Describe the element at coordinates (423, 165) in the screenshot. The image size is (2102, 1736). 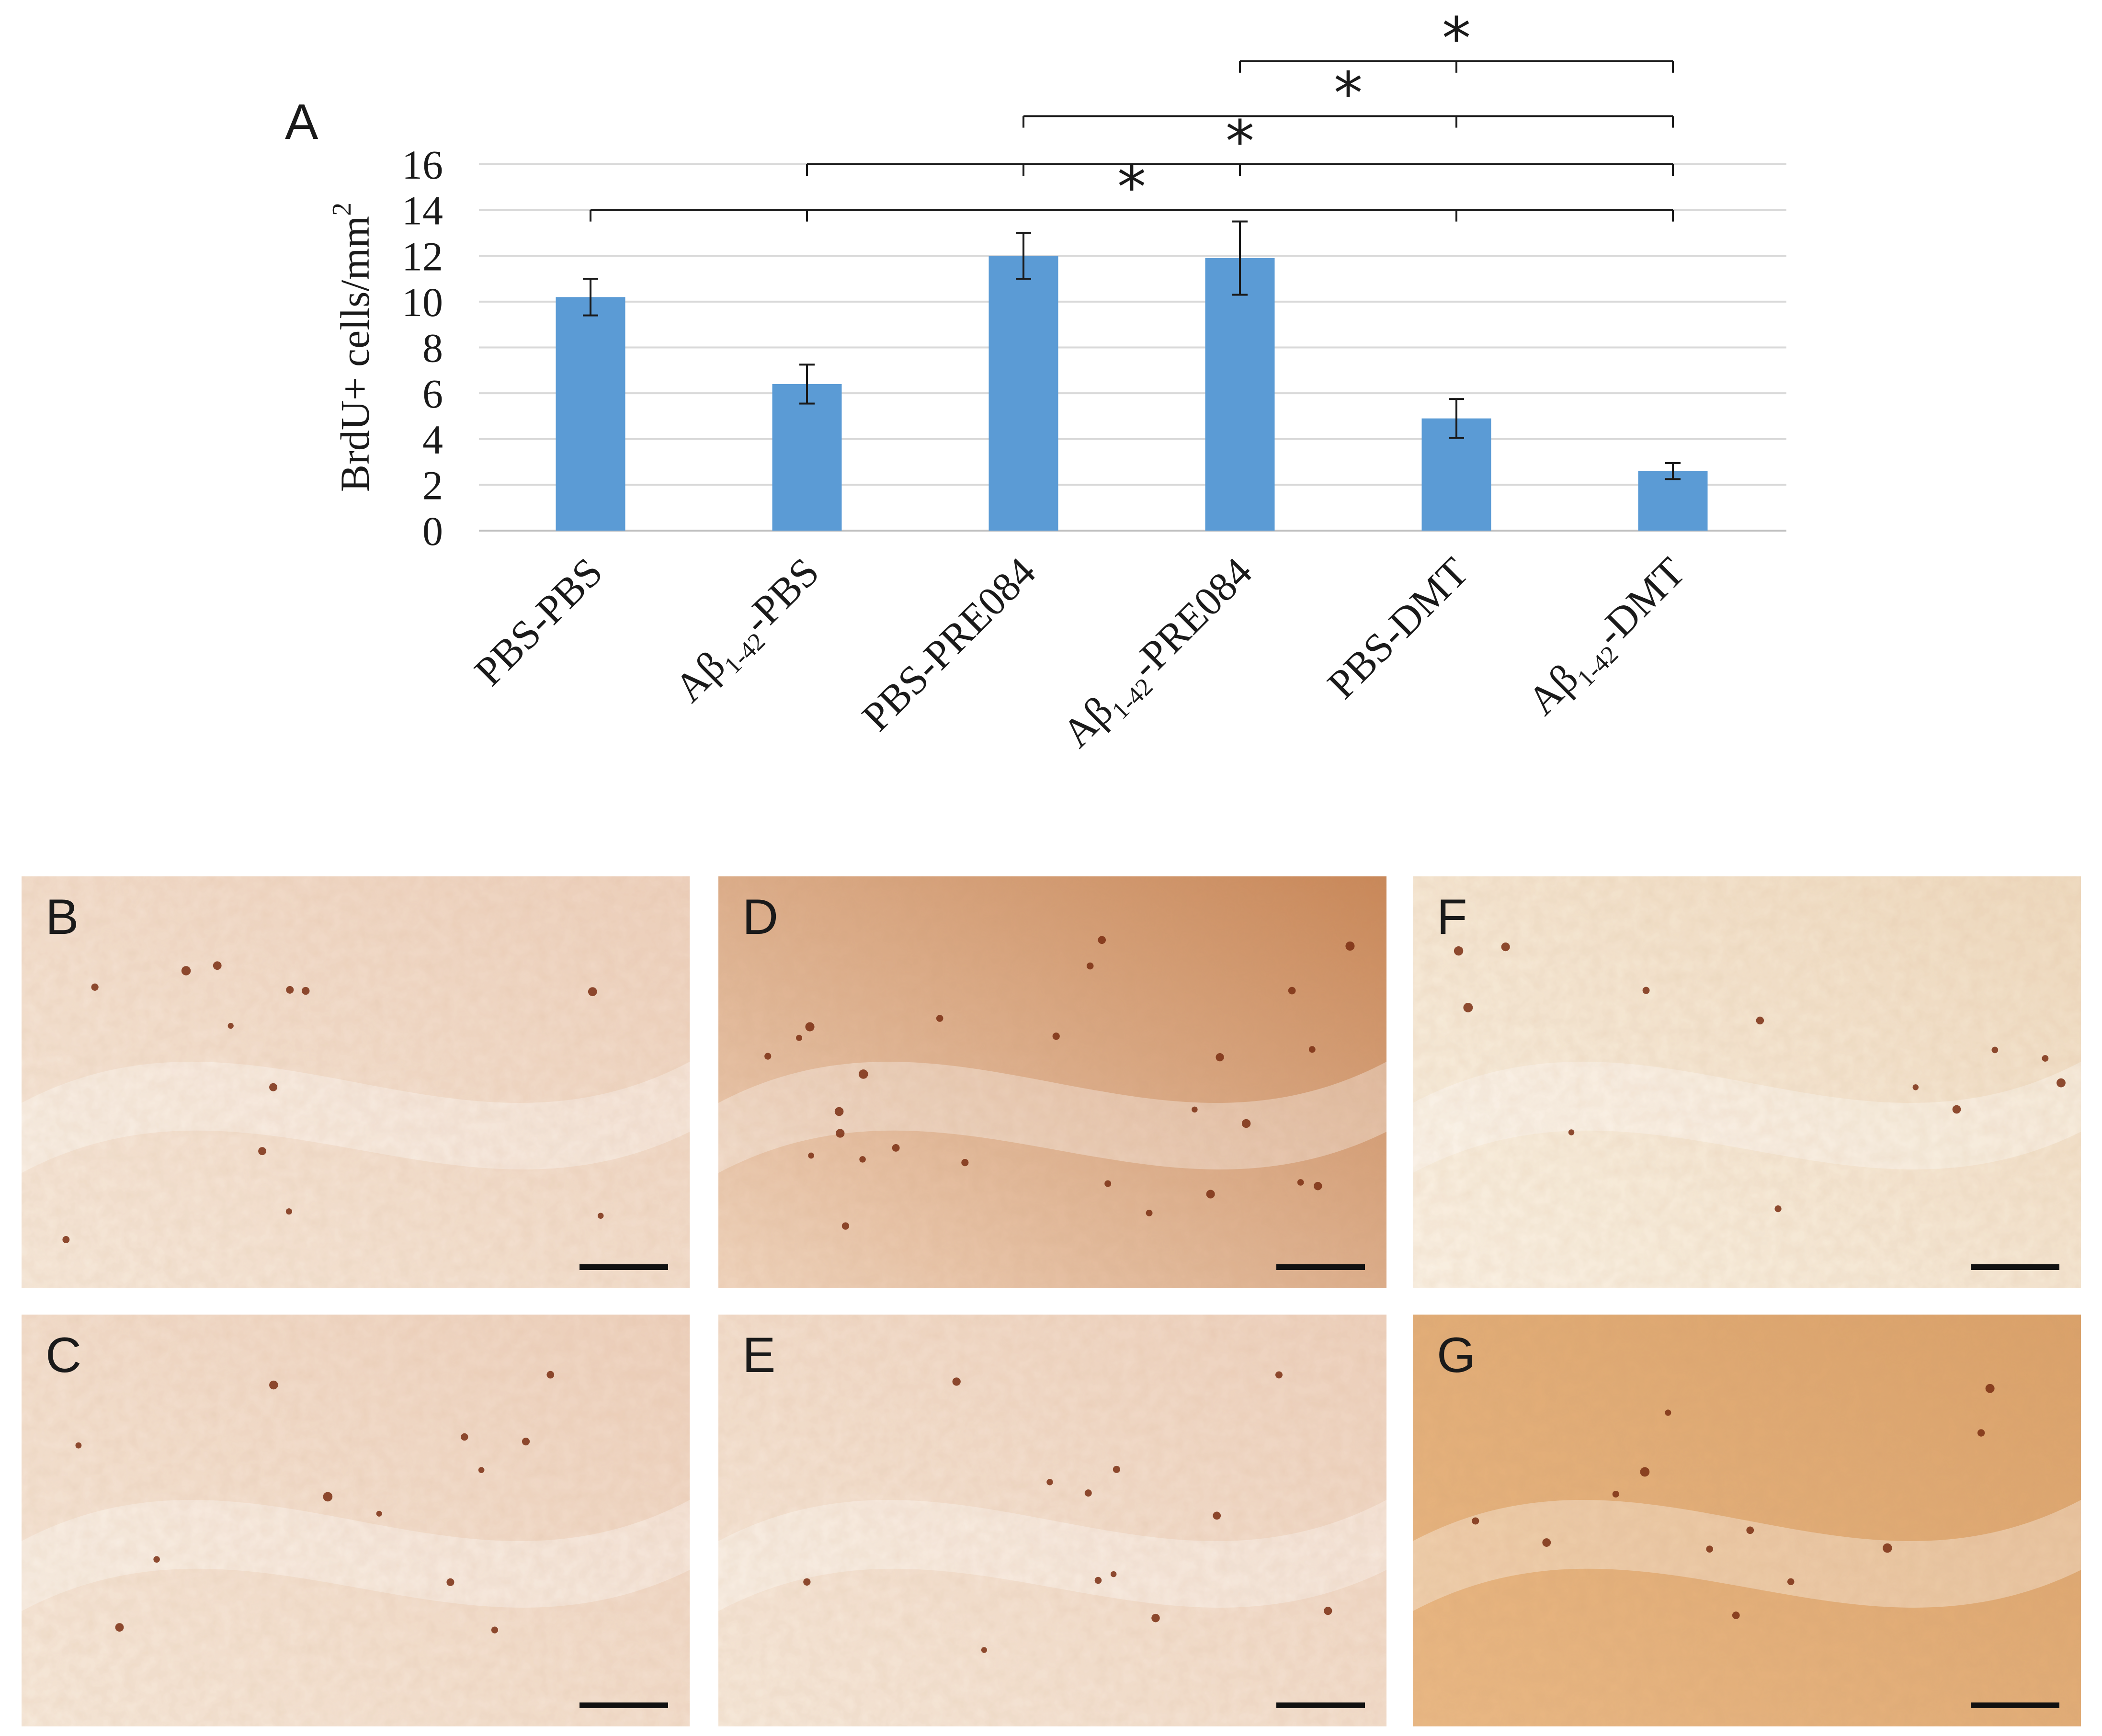
I see `y-tick-label: 16` at that location.